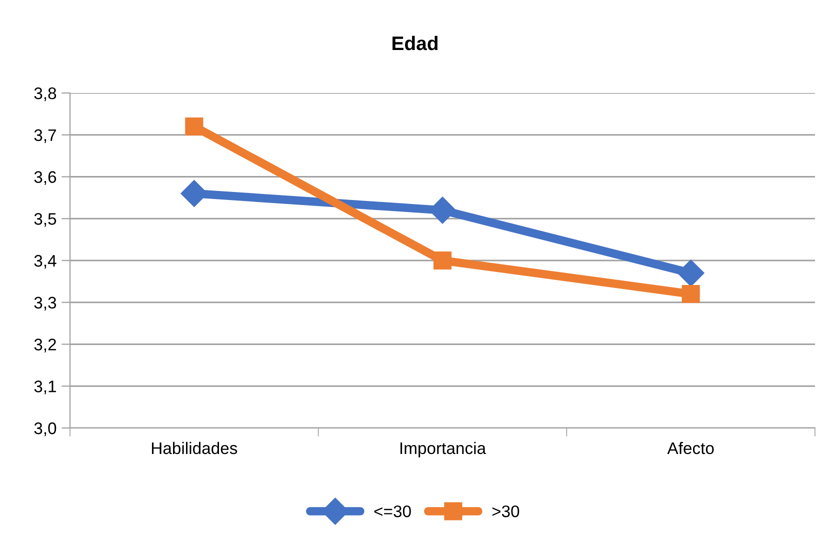 This screenshot has height=535, width=830. I want to click on y-tick-label: 3,6, so click(45, 178).